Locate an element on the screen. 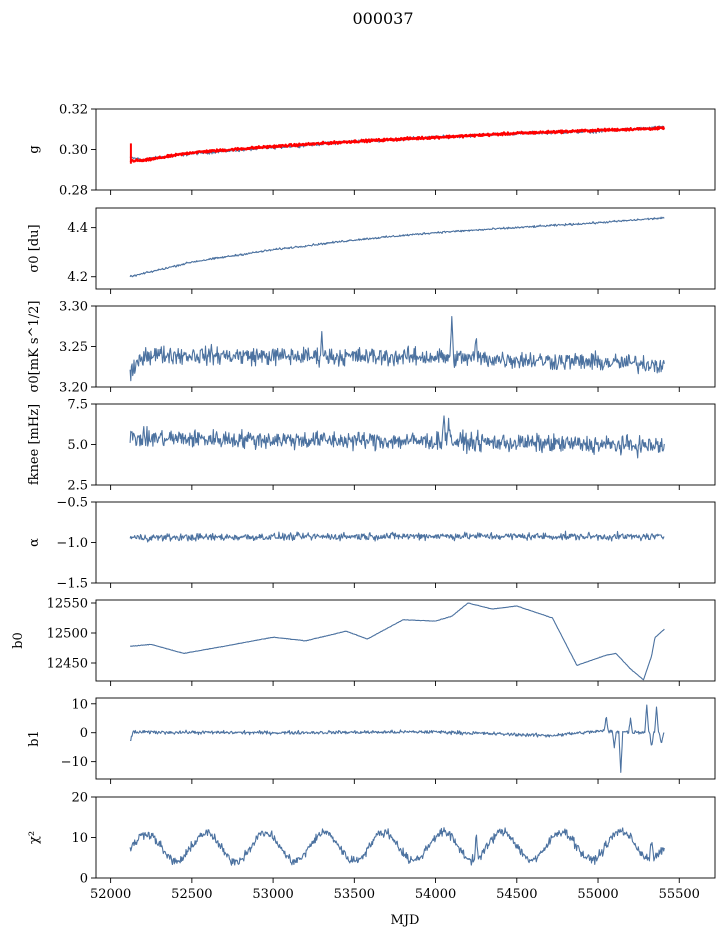  x-axis-label: MJD is located at coordinates (405, 920).